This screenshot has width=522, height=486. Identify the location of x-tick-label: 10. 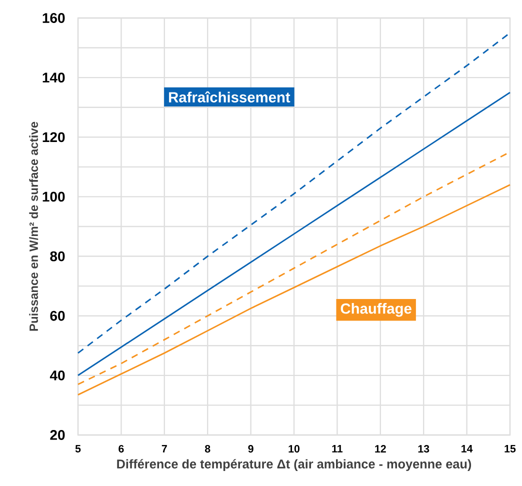
(294, 449).